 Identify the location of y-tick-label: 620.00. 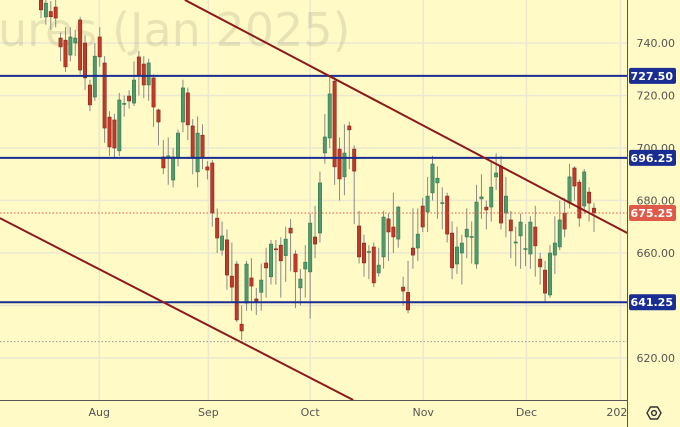
(656, 358).